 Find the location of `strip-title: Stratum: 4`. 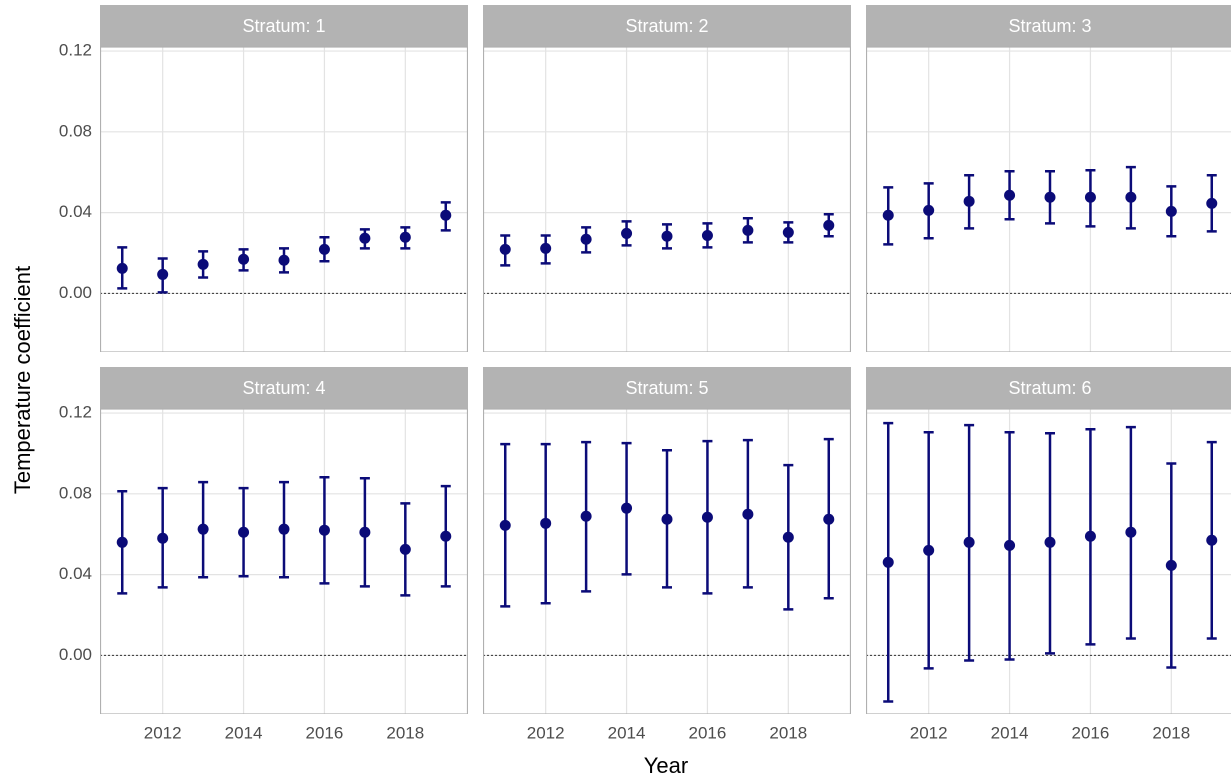

strip-title: Stratum: 4 is located at coordinates (283, 388).